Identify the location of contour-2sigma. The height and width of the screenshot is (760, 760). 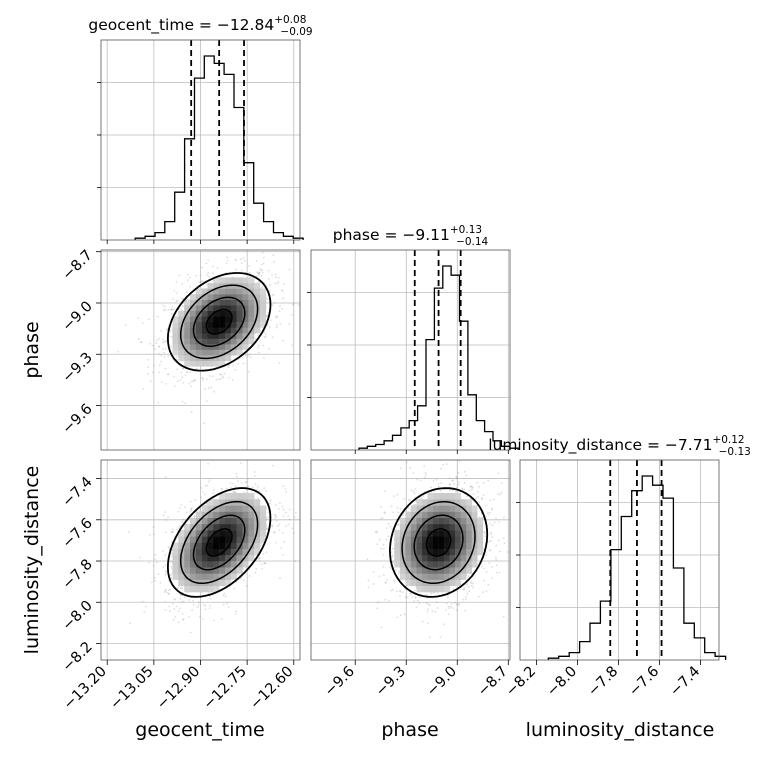
(219, 321).